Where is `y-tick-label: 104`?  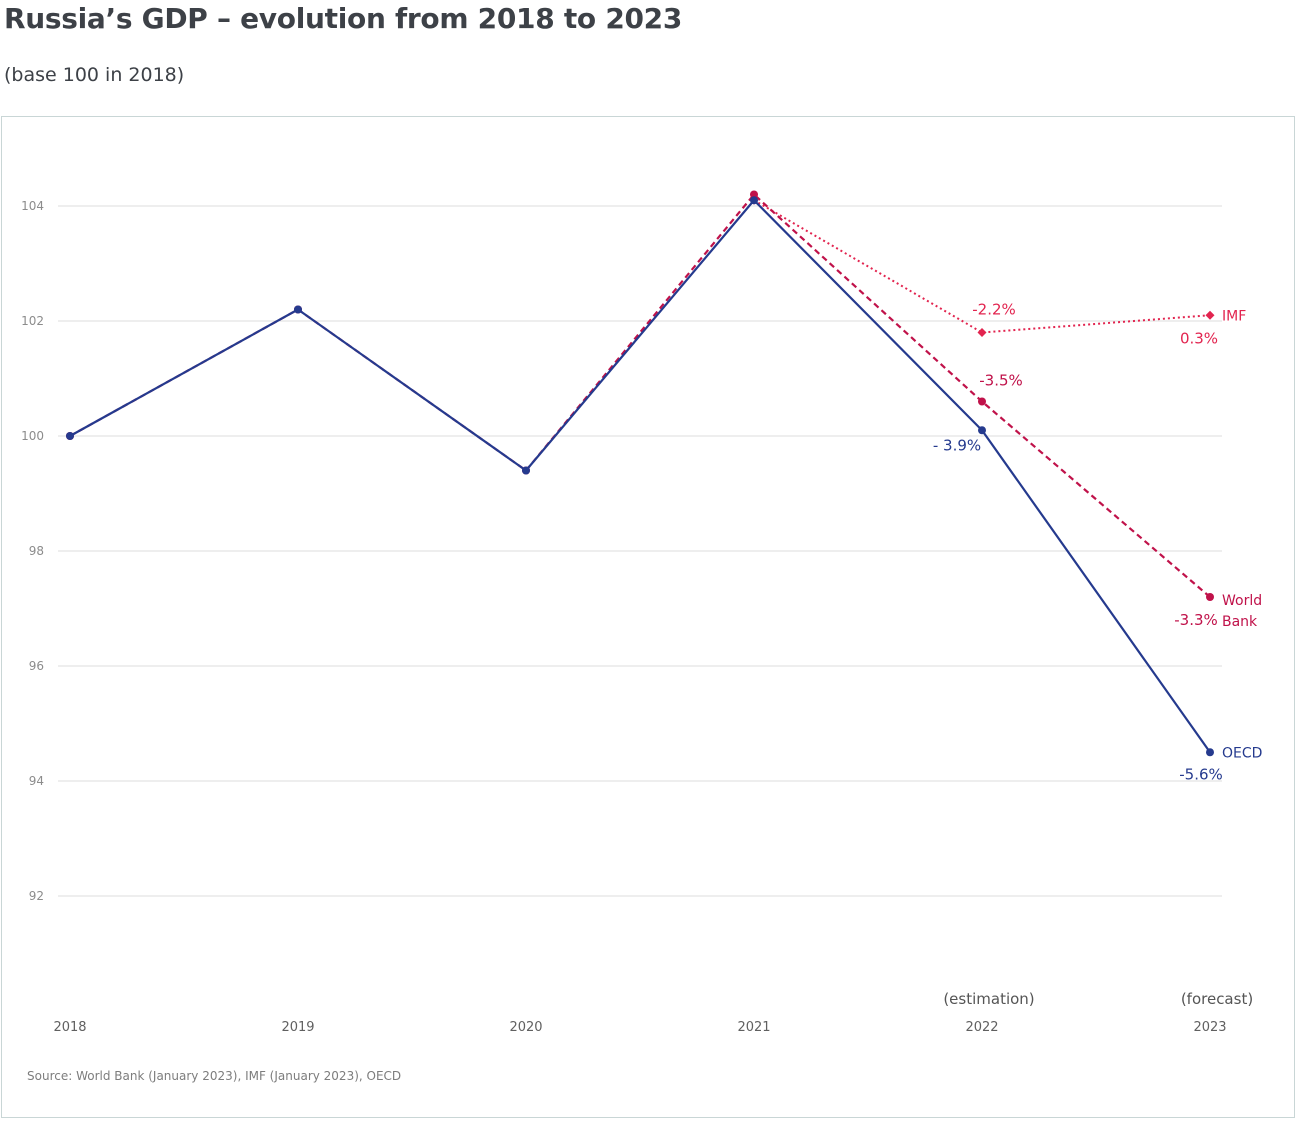 y-tick-label: 104 is located at coordinates (32, 206).